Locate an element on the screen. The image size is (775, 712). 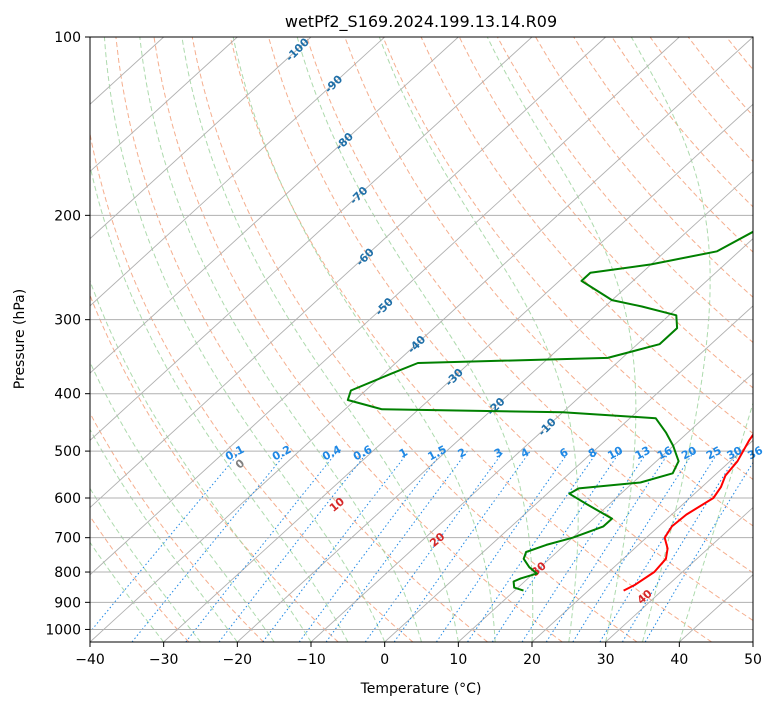
x-tick-label: 40 is located at coordinates (679, 660).